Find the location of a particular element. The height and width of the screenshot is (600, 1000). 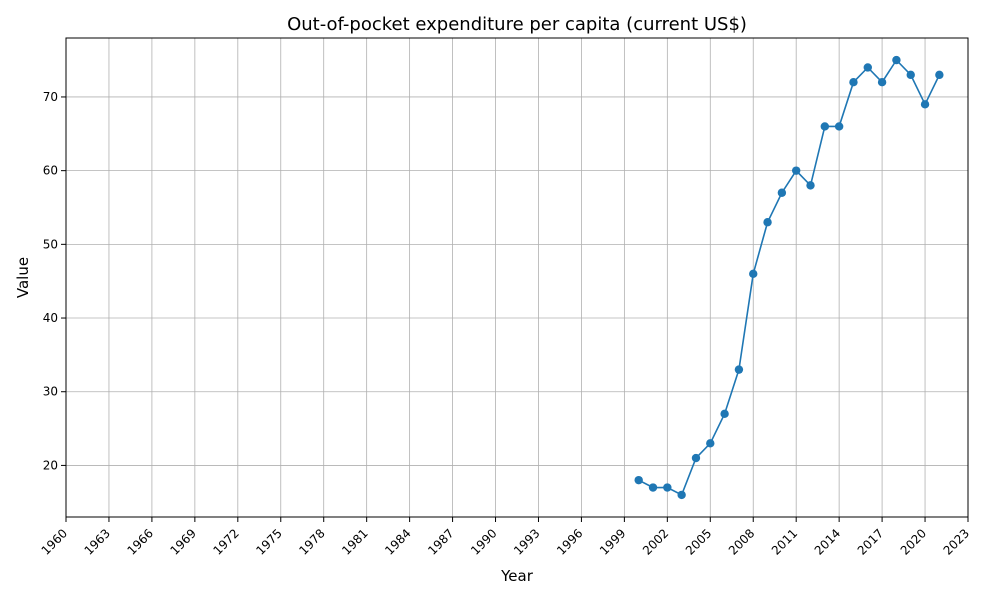

y-tick-label: 50 is located at coordinates (50, 244).